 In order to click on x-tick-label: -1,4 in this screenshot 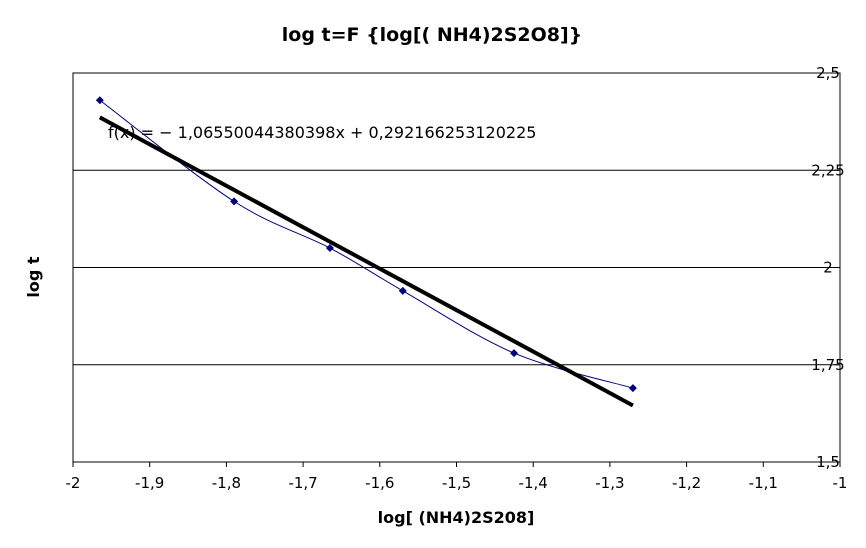, I will do `click(533, 483)`.